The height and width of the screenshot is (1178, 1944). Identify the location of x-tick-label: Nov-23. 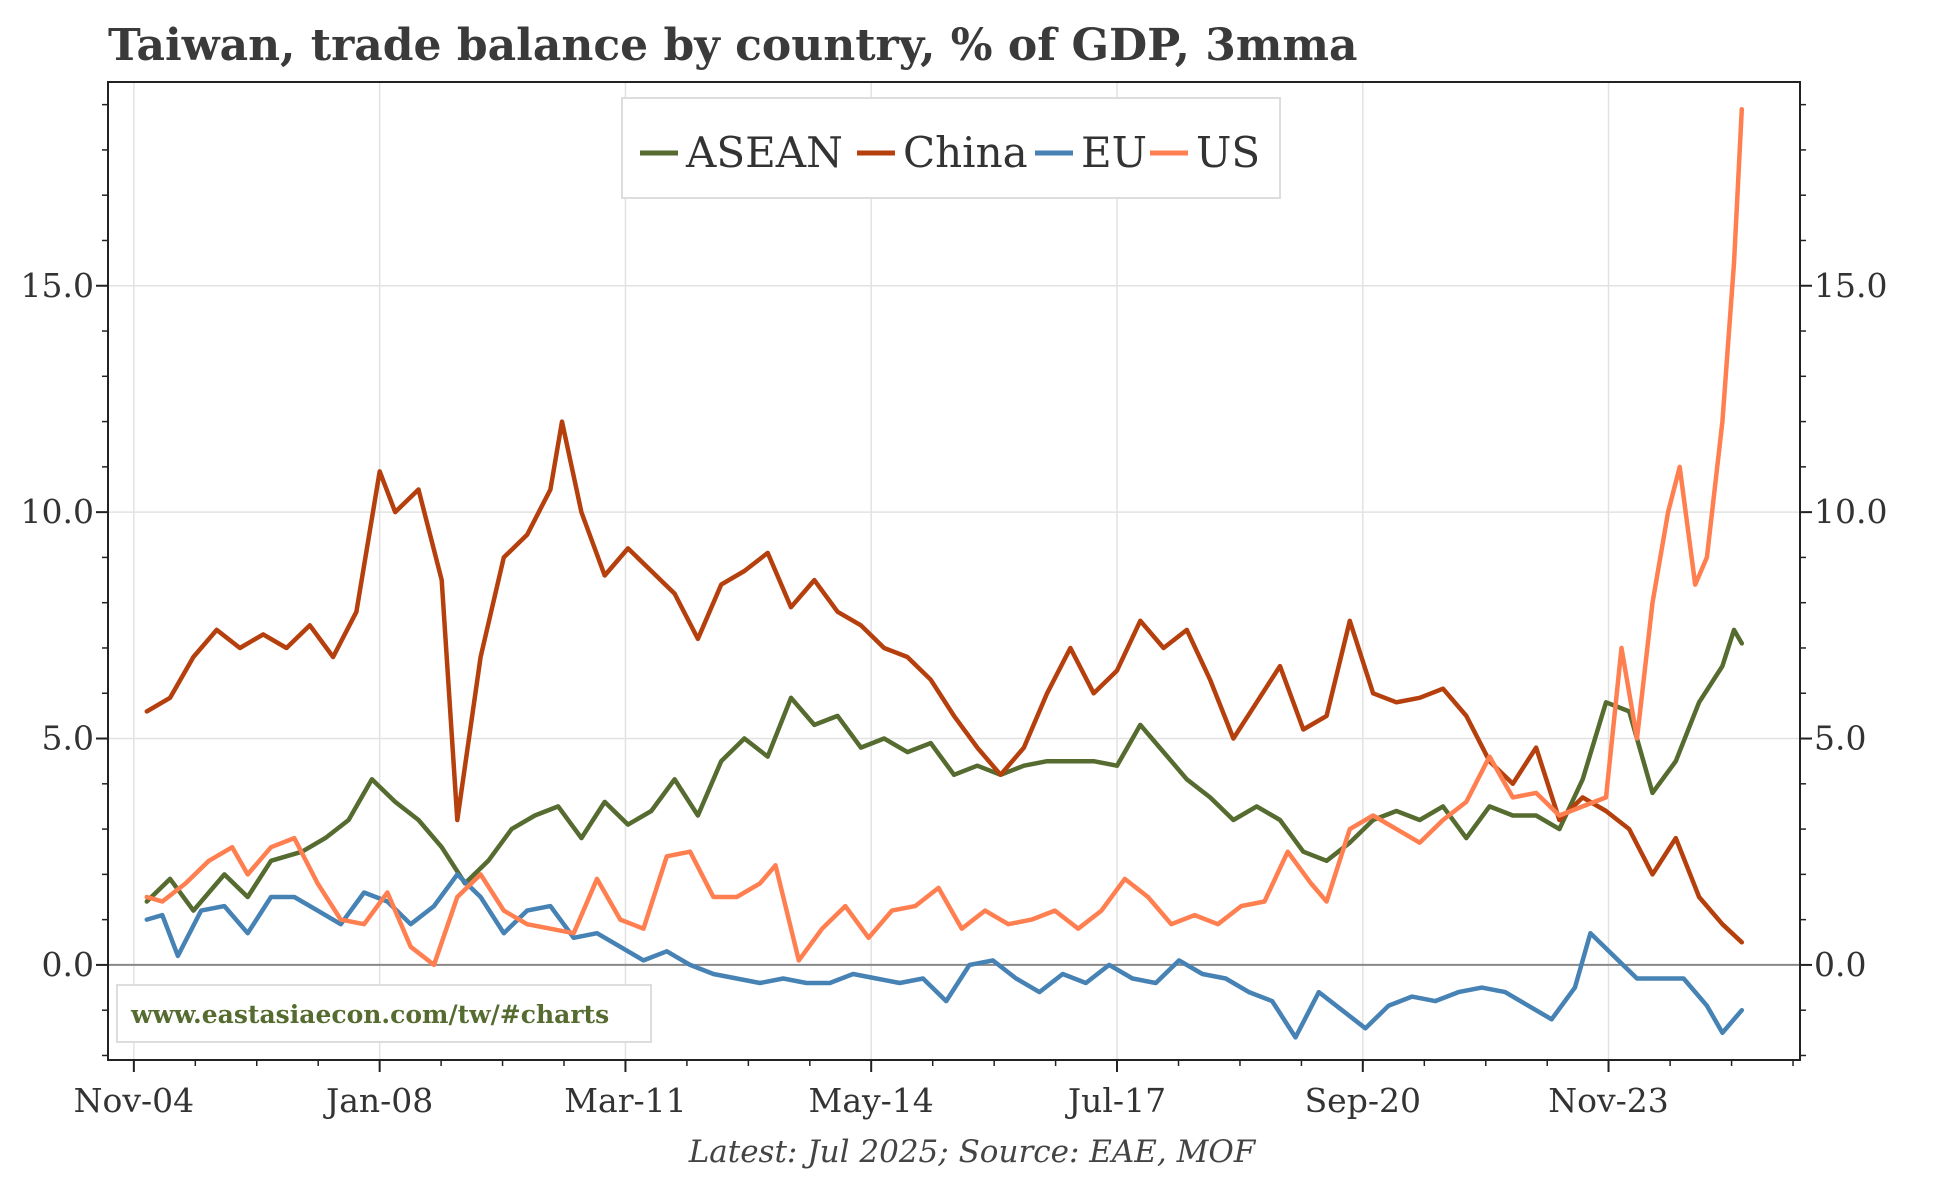
(1608, 1100).